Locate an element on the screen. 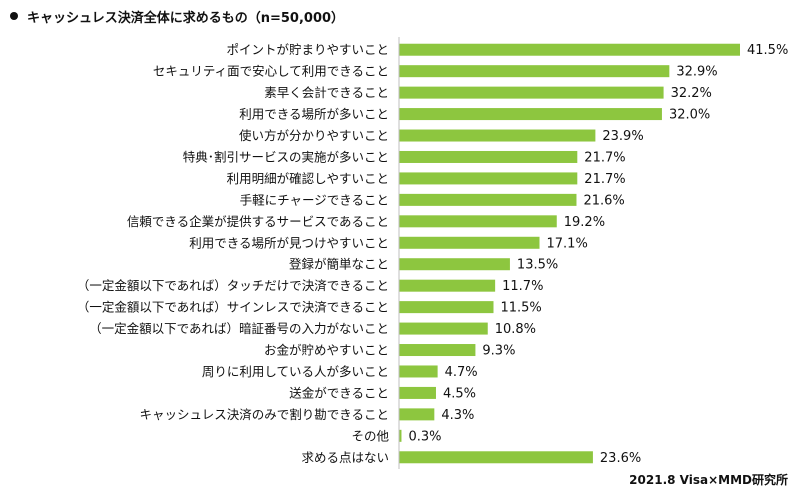 Image resolution: width=800 pixels, height=494 pixels. value-label: 10.8% is located at coordinates (515, 329).